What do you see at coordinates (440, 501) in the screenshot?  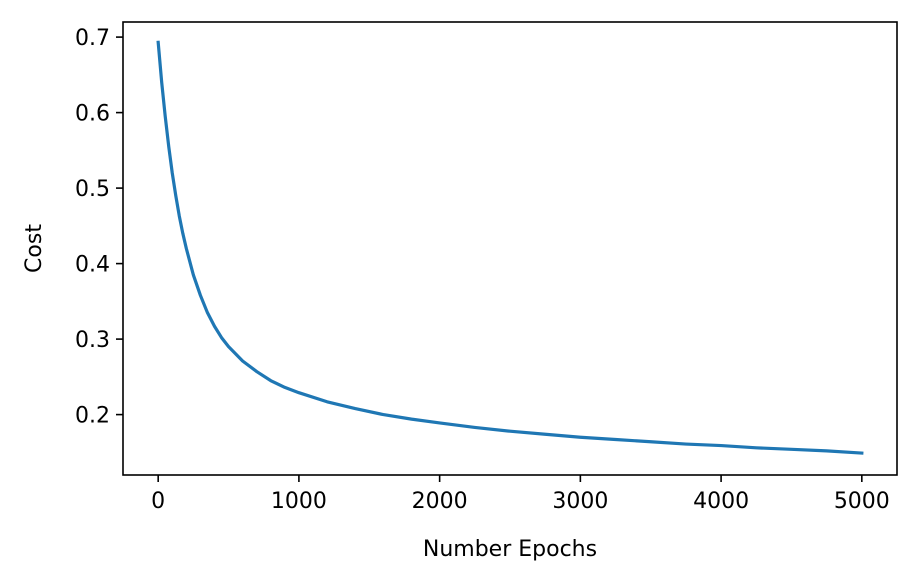 I see `x-tick-label: 2000` at bounding box center [440, 501].